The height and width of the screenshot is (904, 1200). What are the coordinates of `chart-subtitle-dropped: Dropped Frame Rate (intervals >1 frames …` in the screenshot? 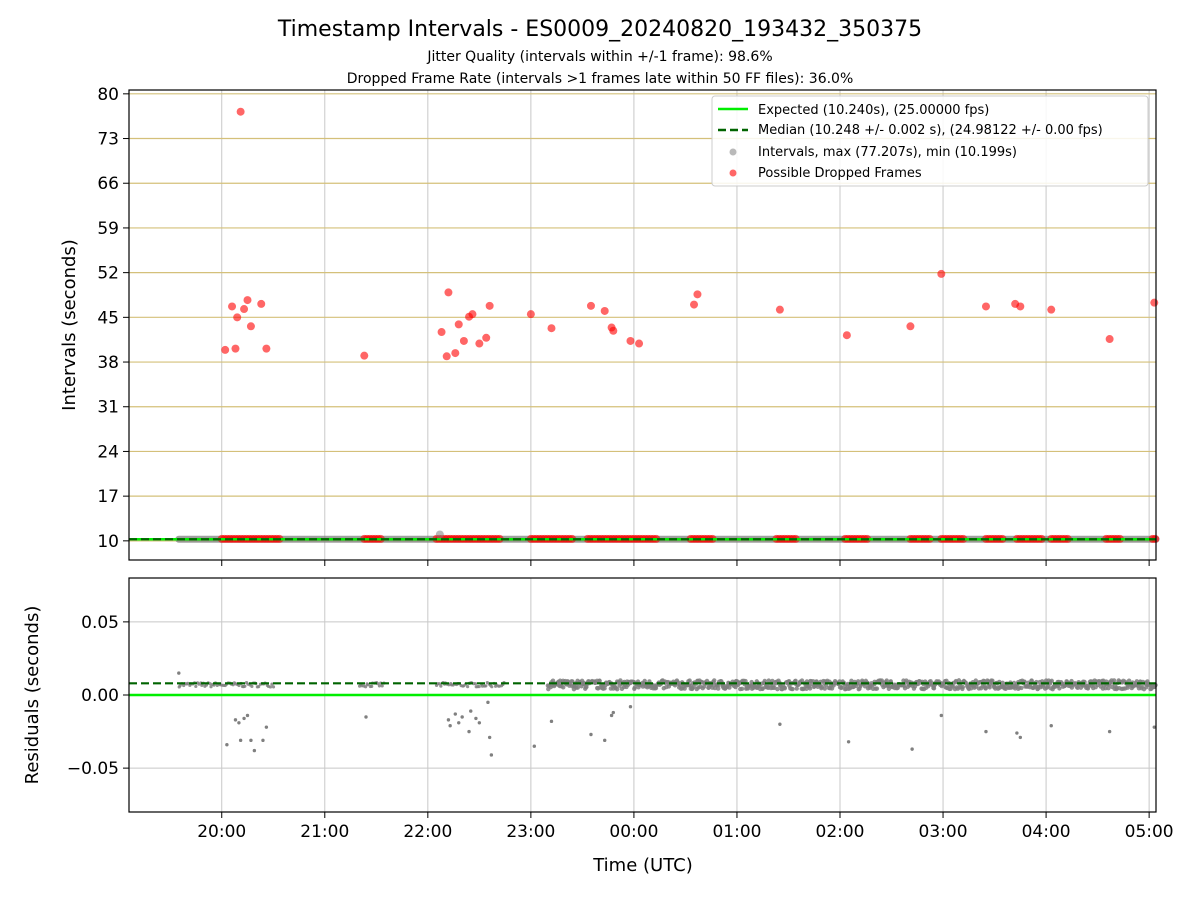 It's located at (600, 79).